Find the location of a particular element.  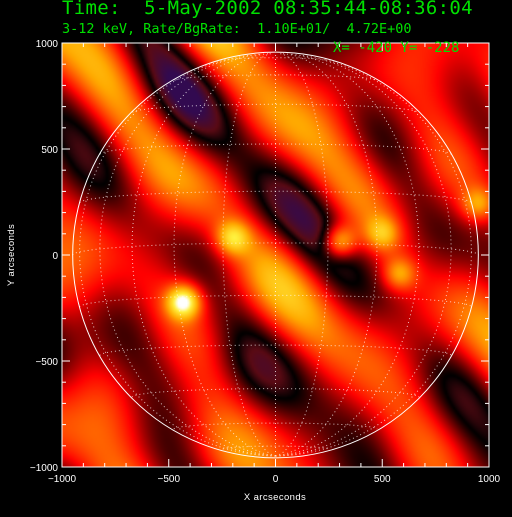

x-tick-label: 1000 is located at coordinates (489, 479).